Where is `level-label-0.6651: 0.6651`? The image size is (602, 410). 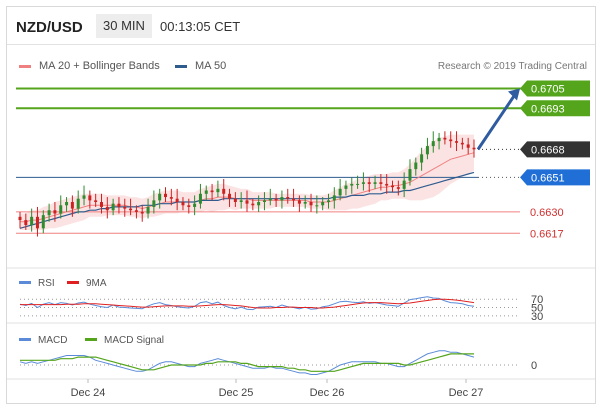
level-label-0.6651: 0.6651 is located at coordinates (548, 178).